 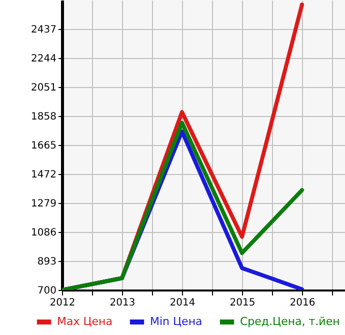 I want to click on y-tick-label: 2437, so click(x=43, y=30).